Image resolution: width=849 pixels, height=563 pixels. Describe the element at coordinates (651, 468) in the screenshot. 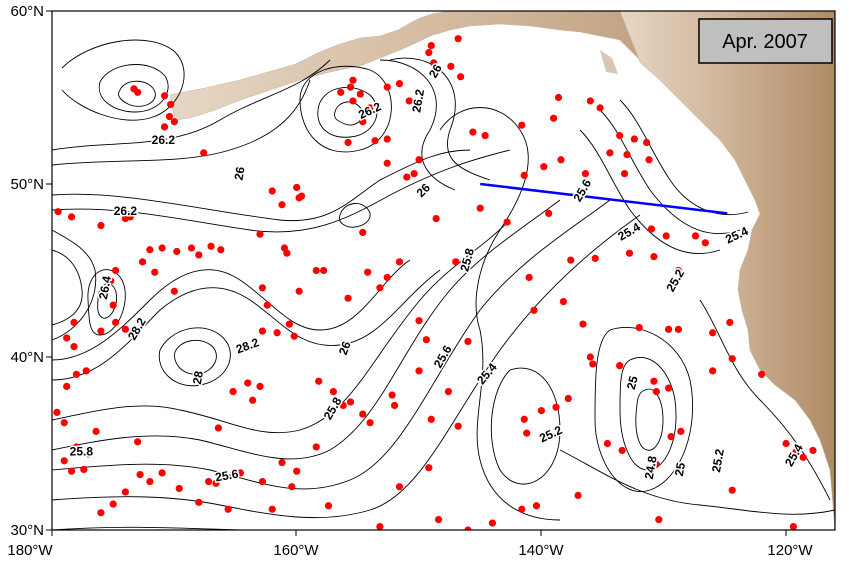

I see `contour-label: 24.8` at that location.